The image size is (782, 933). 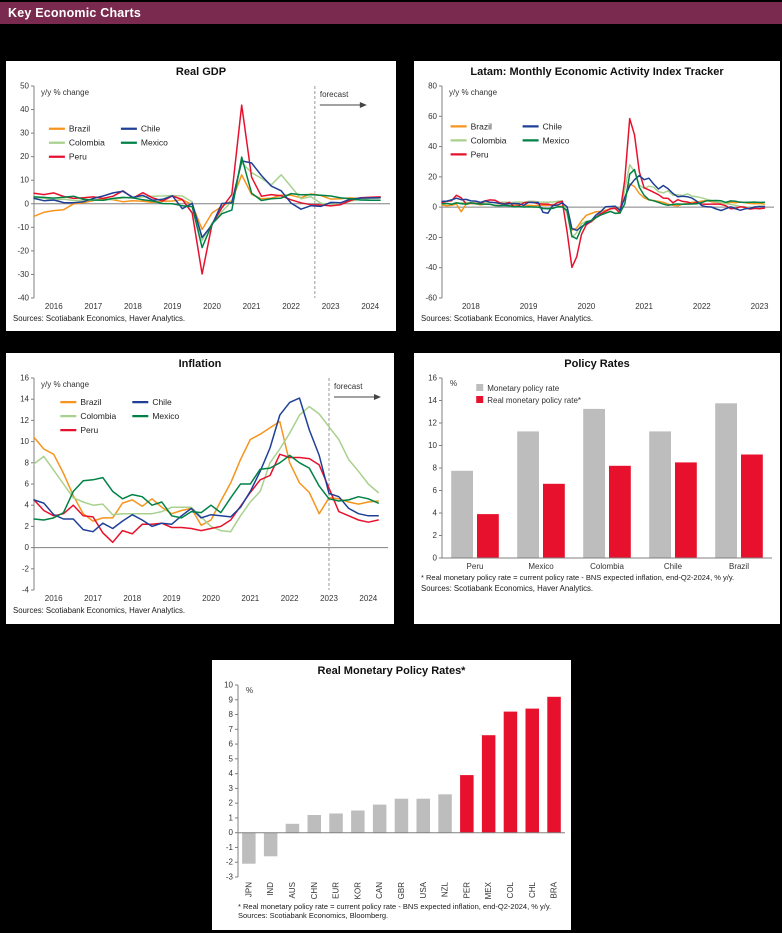 What do you see at coordinates (445, 889) in the screenshot?
I see `svg-text: NZL` at bounding box center [445, 889].